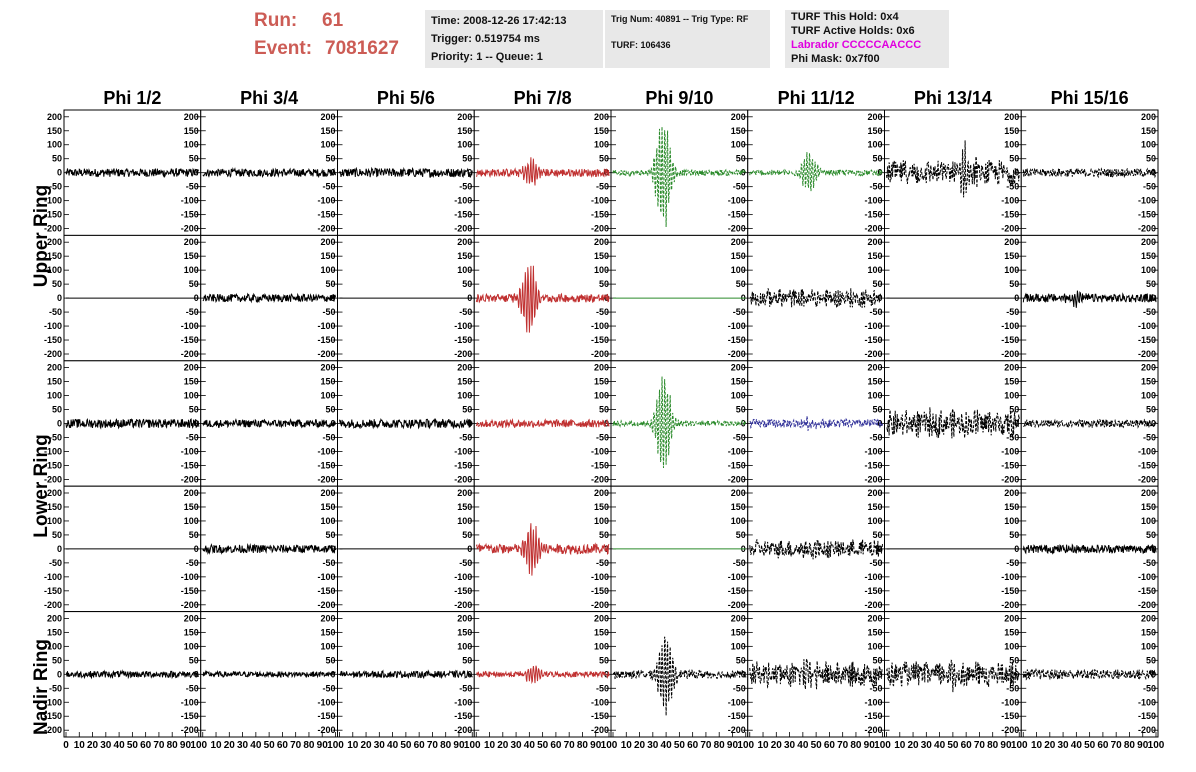 The width and height of the screenshot is (1196, 772). What do you see at coordinates (1064, 745) in the screenshot?
I see `x-tick-label: 30` at bounding box center [1064, 745].